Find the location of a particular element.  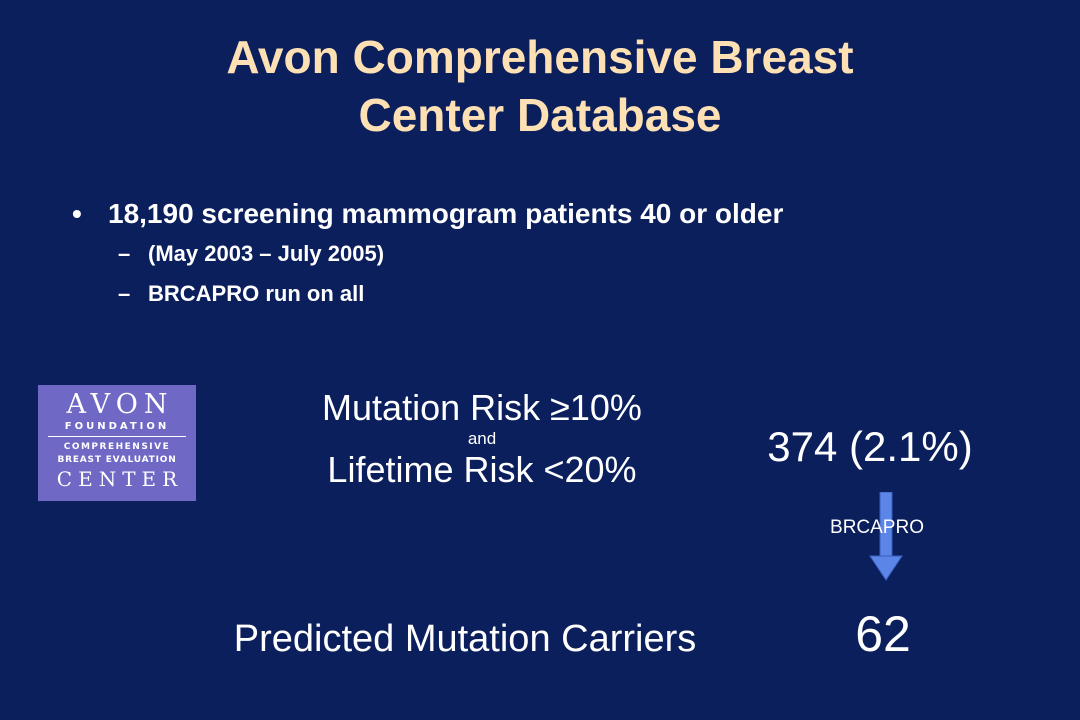

sub-bullet-text: BRCAPRO run on all is located at coordinates (256, 293).